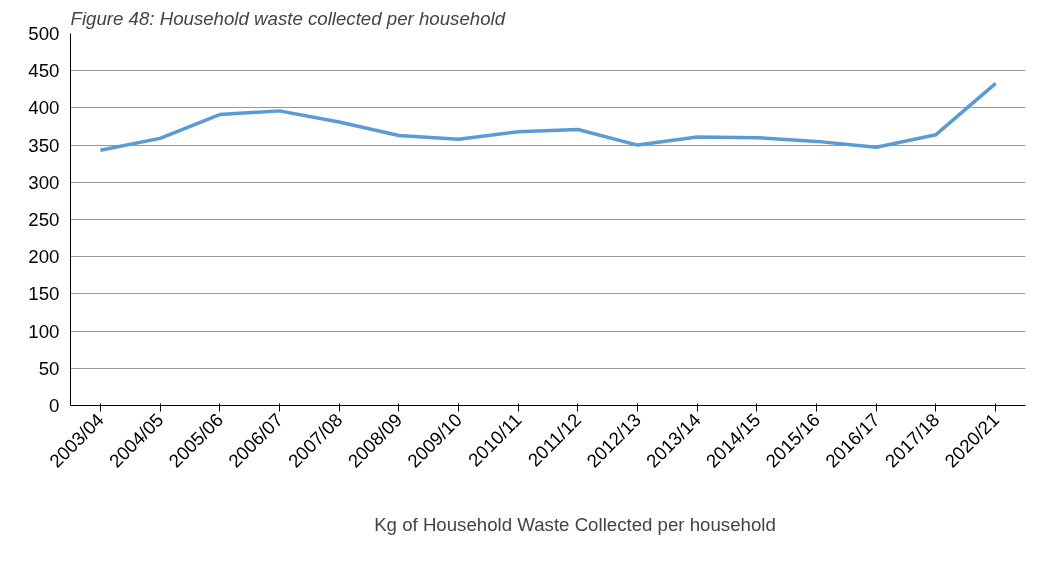  I want to click on line-series, so click(548, 117).